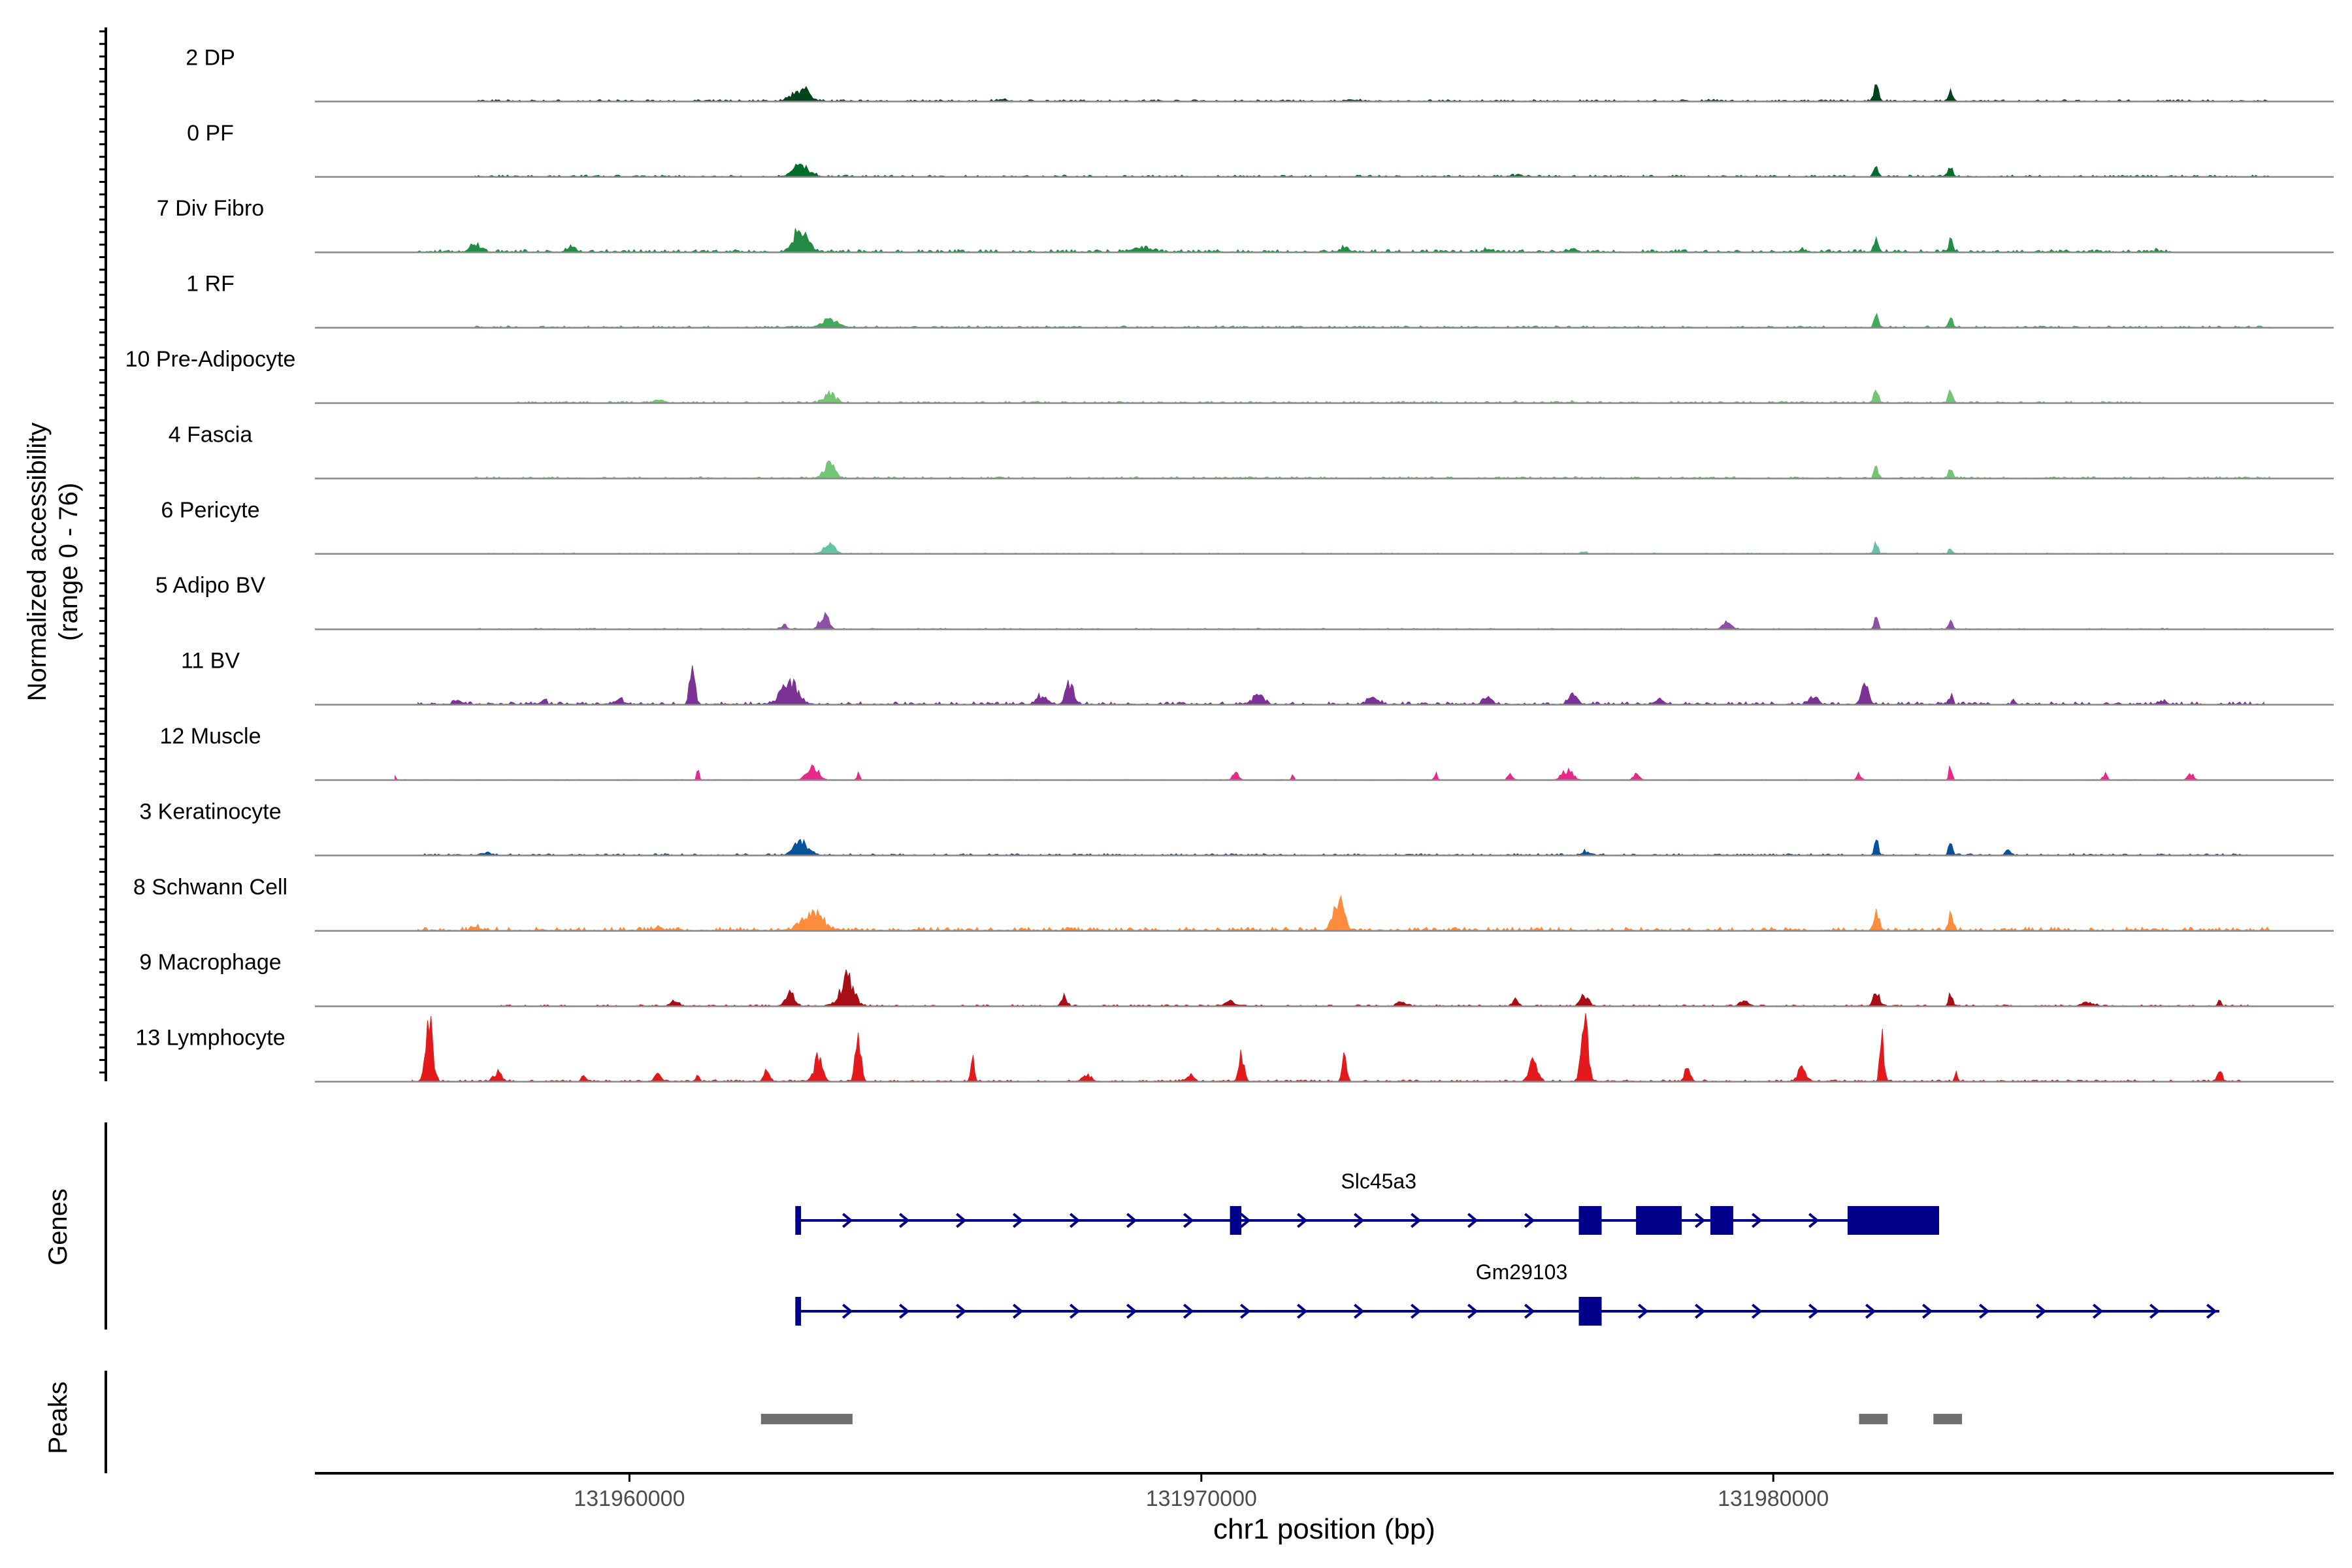 This screenshot has height=1568, width=2352. What do you see at coordinates (1245, 224) in the screenshot?
I see `coverage-track: 7 Div Fibro` at bounding box center [1245, 224].